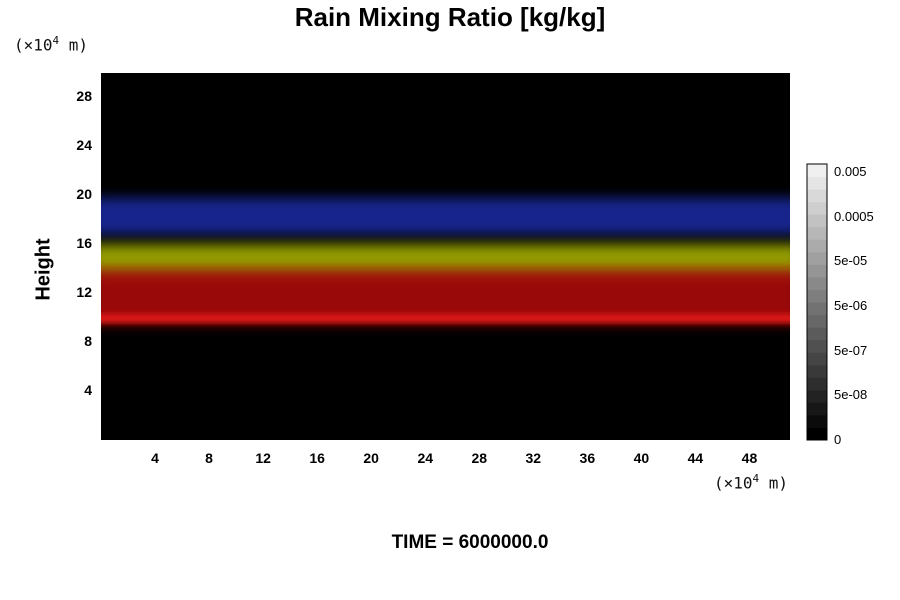 Image resolution: width=900 pixels, height=600 pixels. What do you see at coordinates (84, 96) in the screenshot?
I see `y-tick-label: 28` at bounding box center [84, 96].